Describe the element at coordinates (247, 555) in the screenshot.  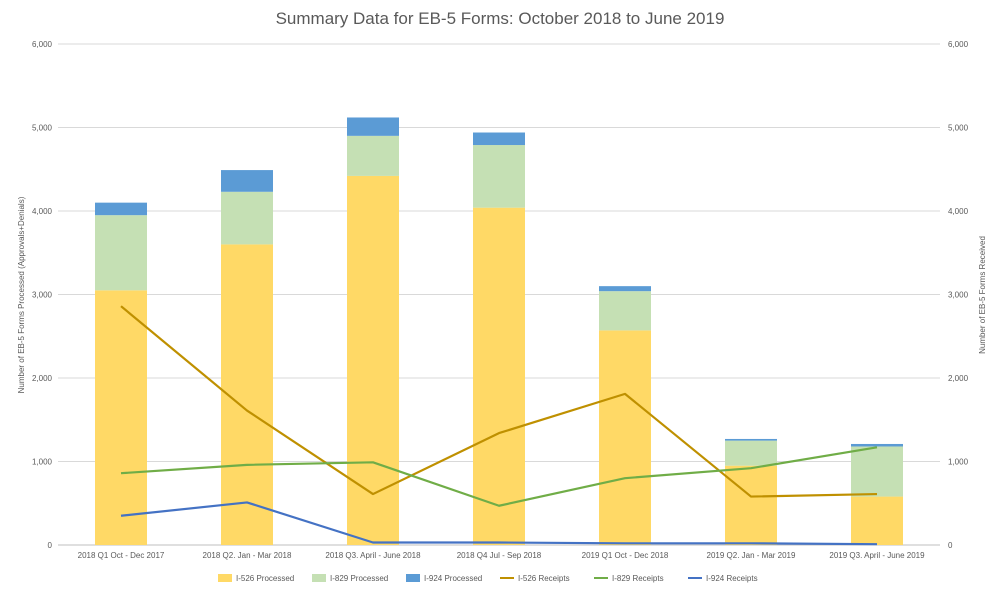
I see `x-tick-label: 2018 Q2. Jan - Mar 2018` at that location.